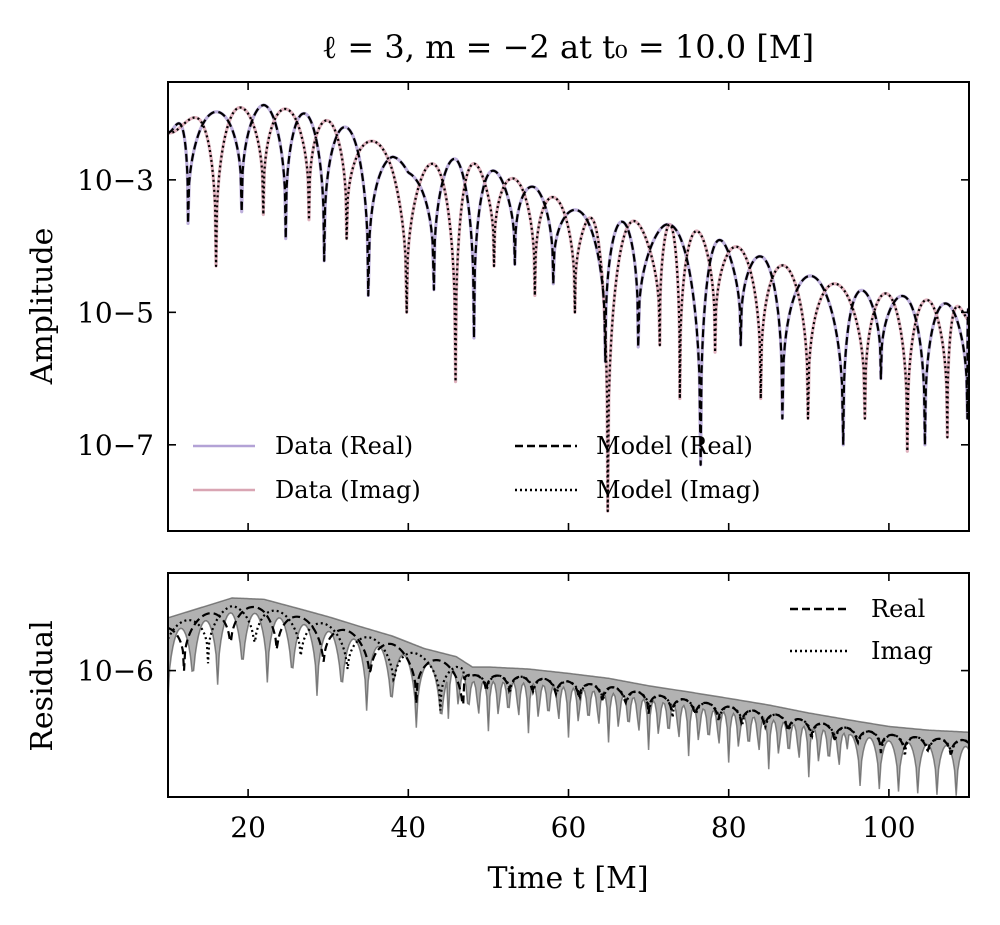 This screenshot has height=925, width=1000. What do you see at coordinates (861, 630) in the screenshot?
I see `residual-legend: Real Imag` at bounding box center [861, 630].